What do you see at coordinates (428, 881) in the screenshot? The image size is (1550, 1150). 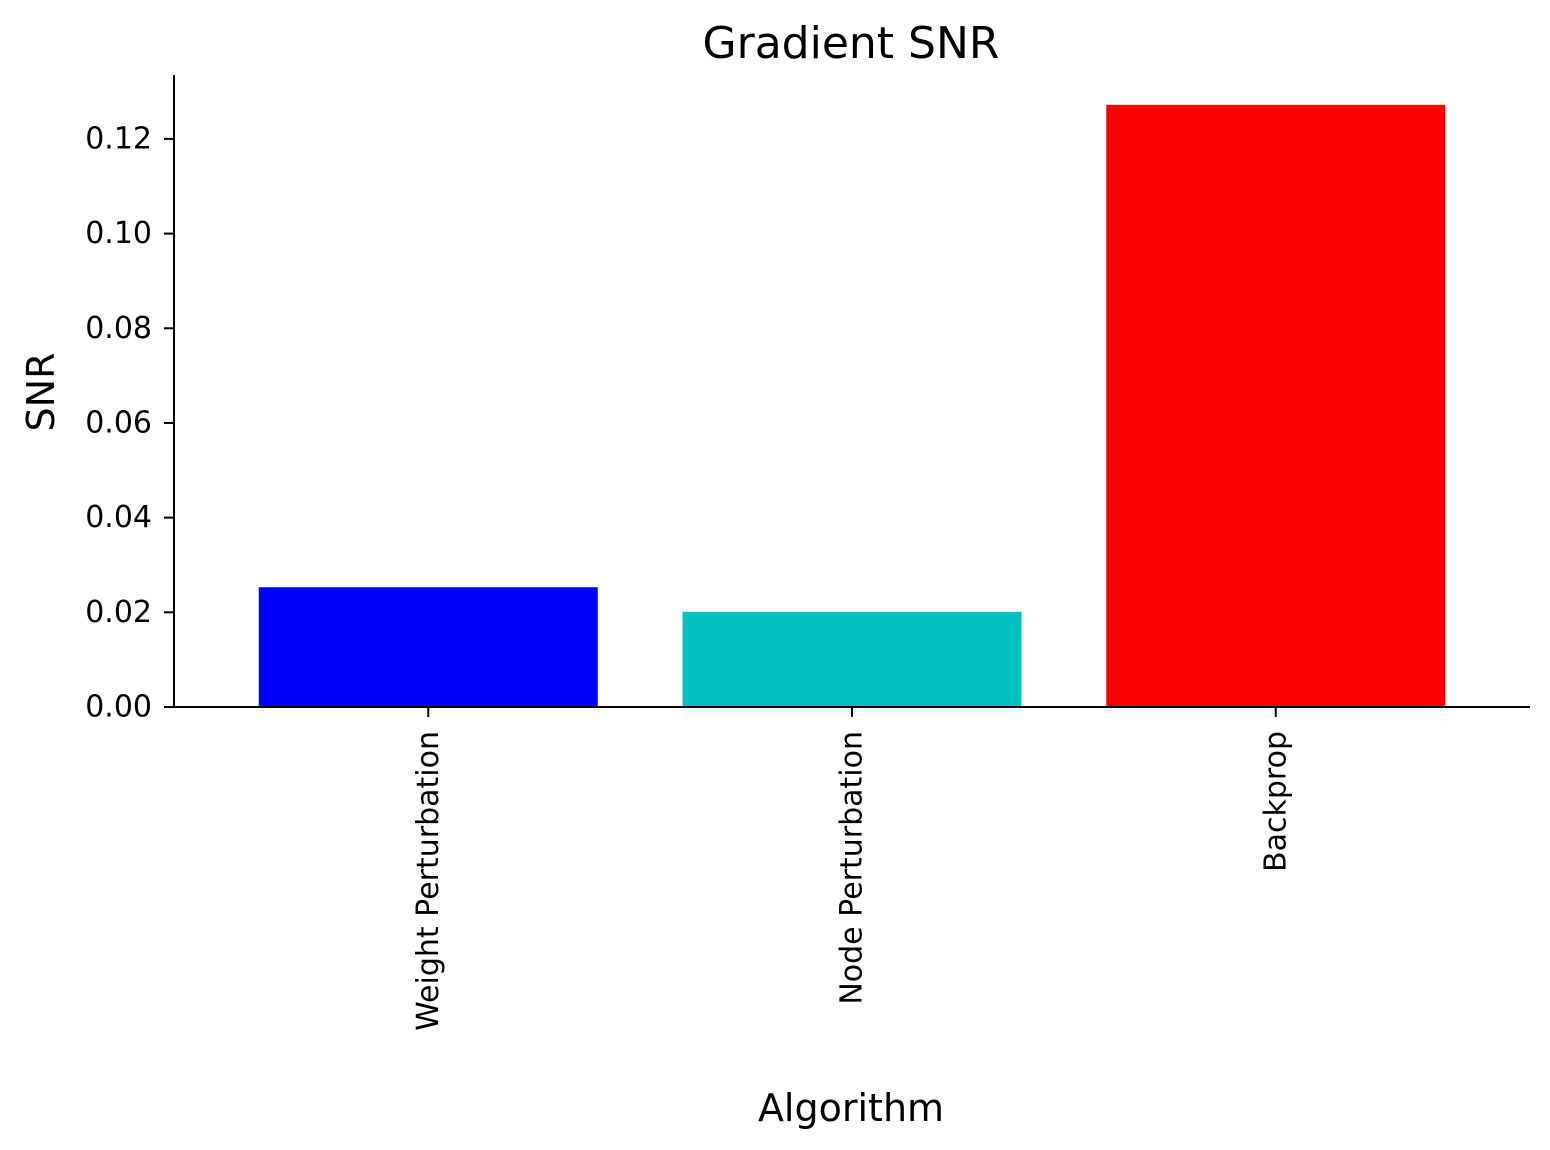 I see `x-tick-label-0: Weight Perturbation` at bounding box center [428, 881].